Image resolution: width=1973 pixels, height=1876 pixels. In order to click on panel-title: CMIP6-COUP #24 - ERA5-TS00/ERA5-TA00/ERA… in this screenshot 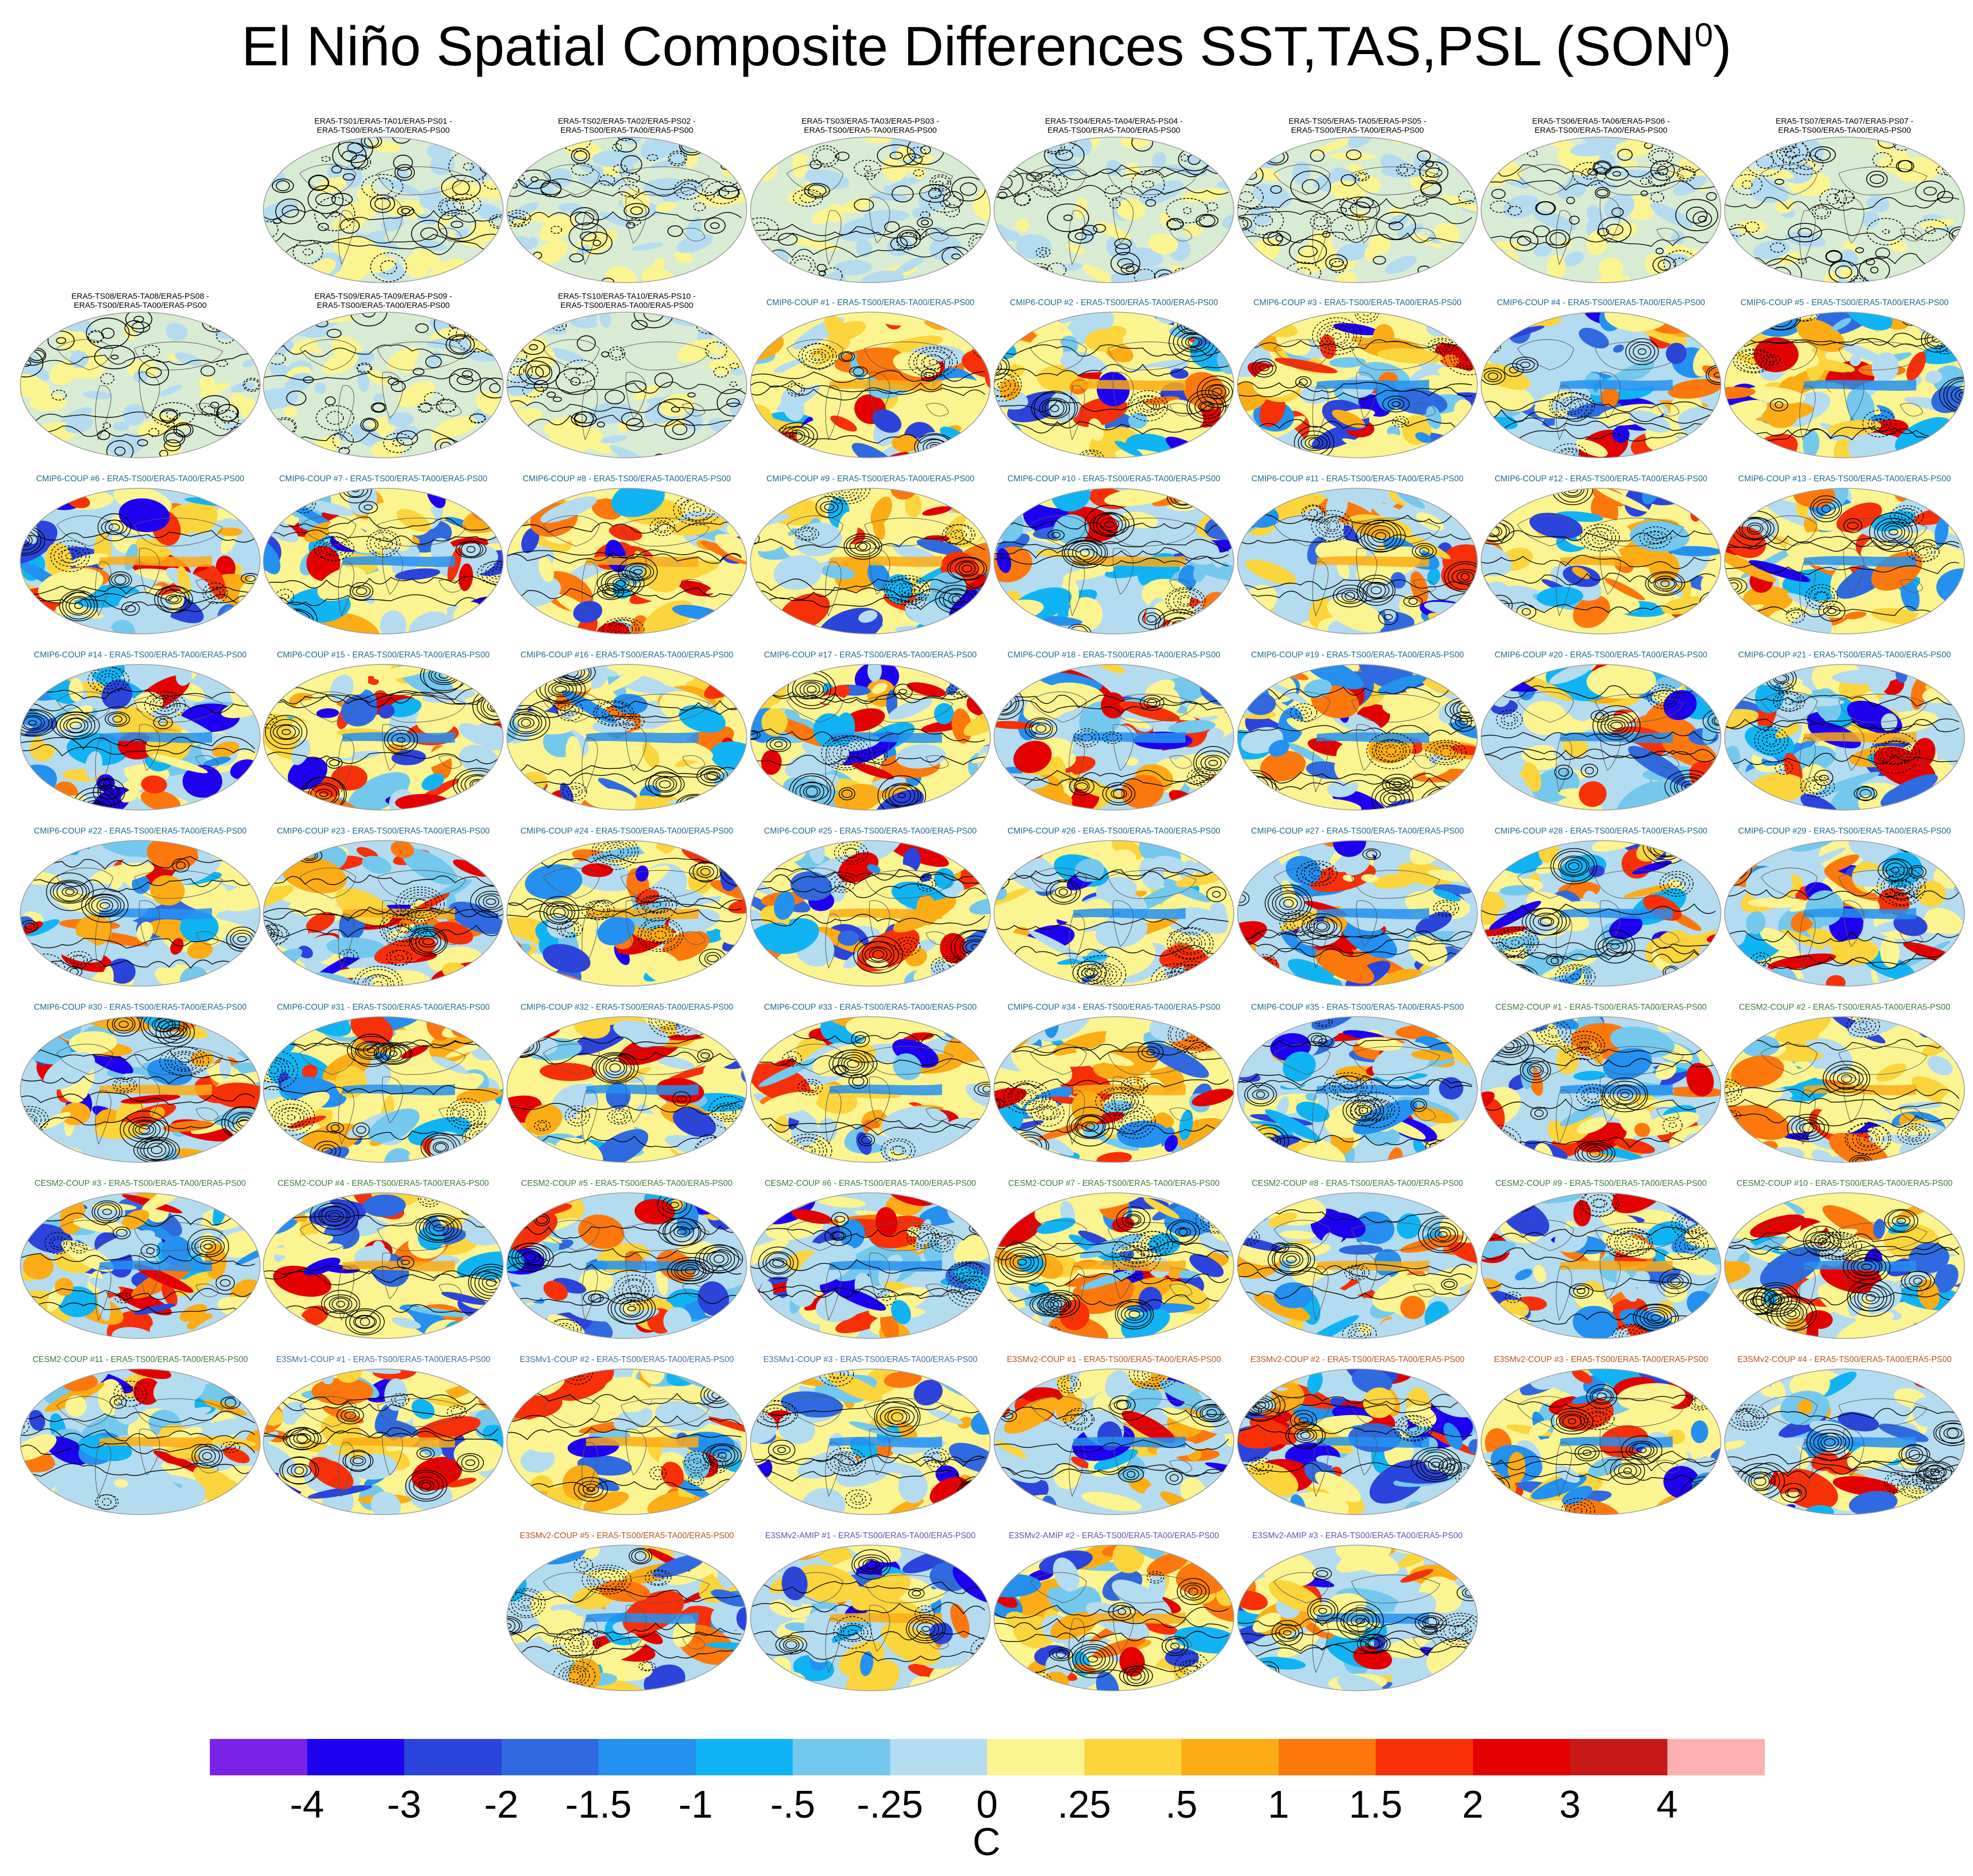, I will do `click(627, 831)`.